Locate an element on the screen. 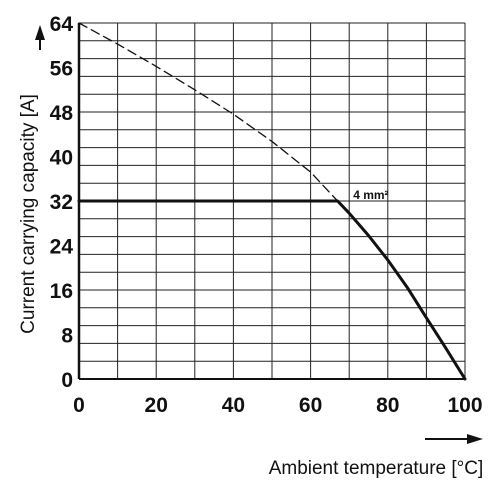  chart-annotations: 4 mm² is located at coordinates (370, 195).